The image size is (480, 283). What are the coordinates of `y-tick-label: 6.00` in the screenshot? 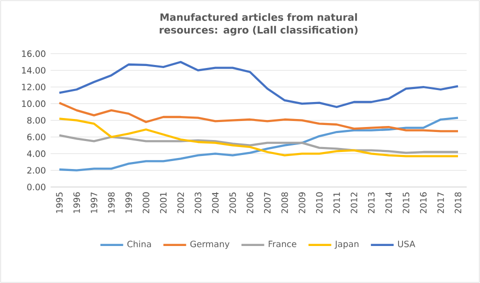 It's located at (36, 137).